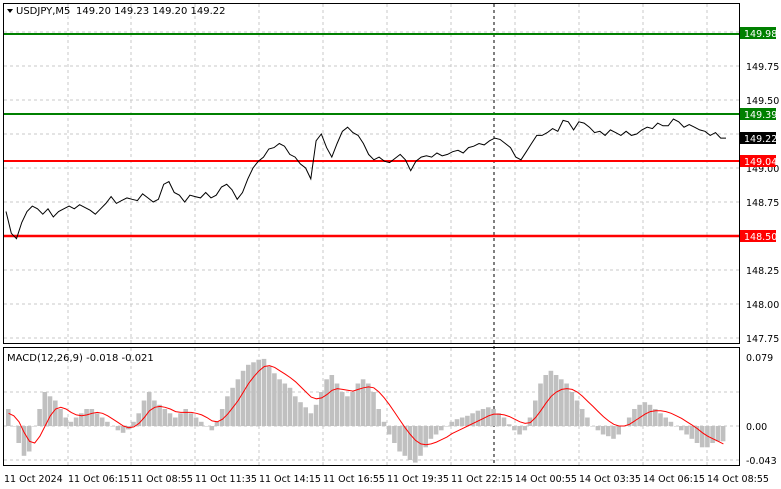  I want to click on symbol-dropdown-icon, so click(10, 11).